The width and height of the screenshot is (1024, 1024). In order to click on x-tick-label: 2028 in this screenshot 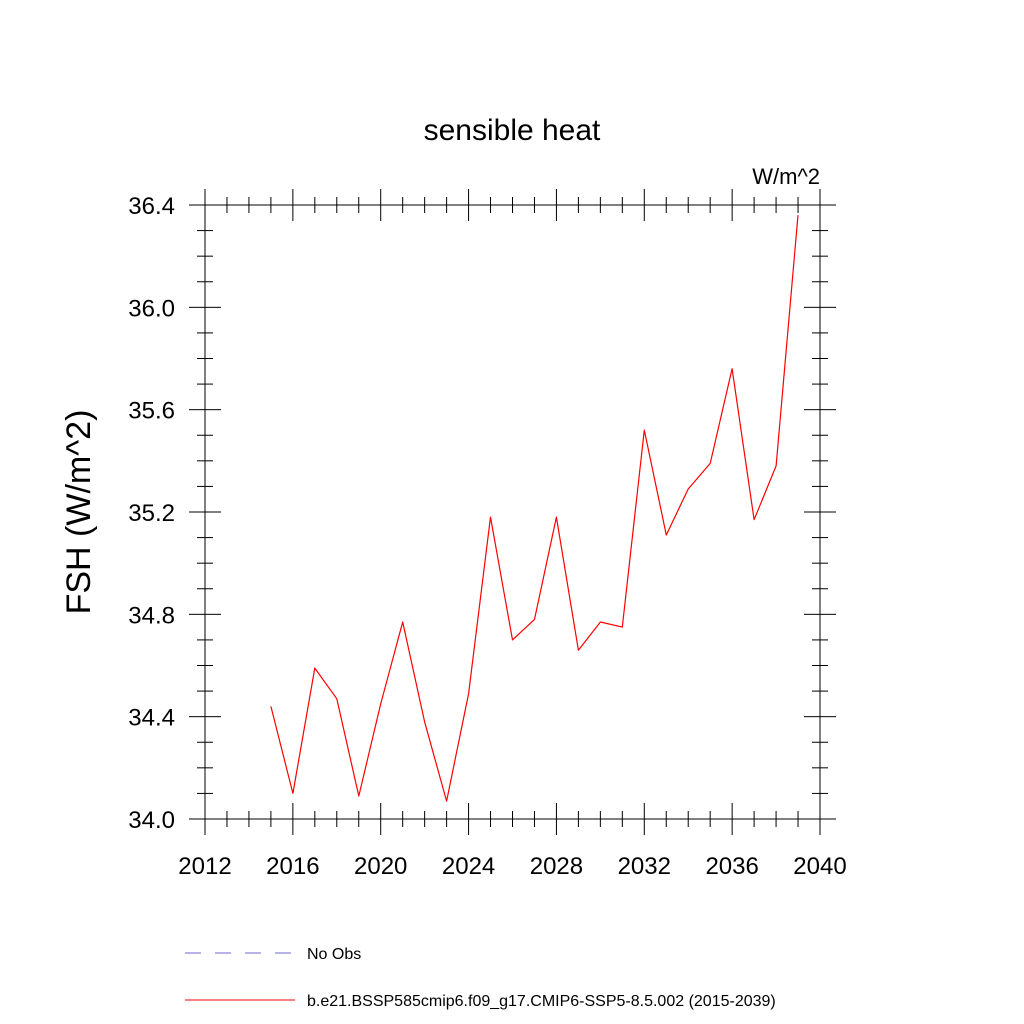, I will do `click(556, 866)`.